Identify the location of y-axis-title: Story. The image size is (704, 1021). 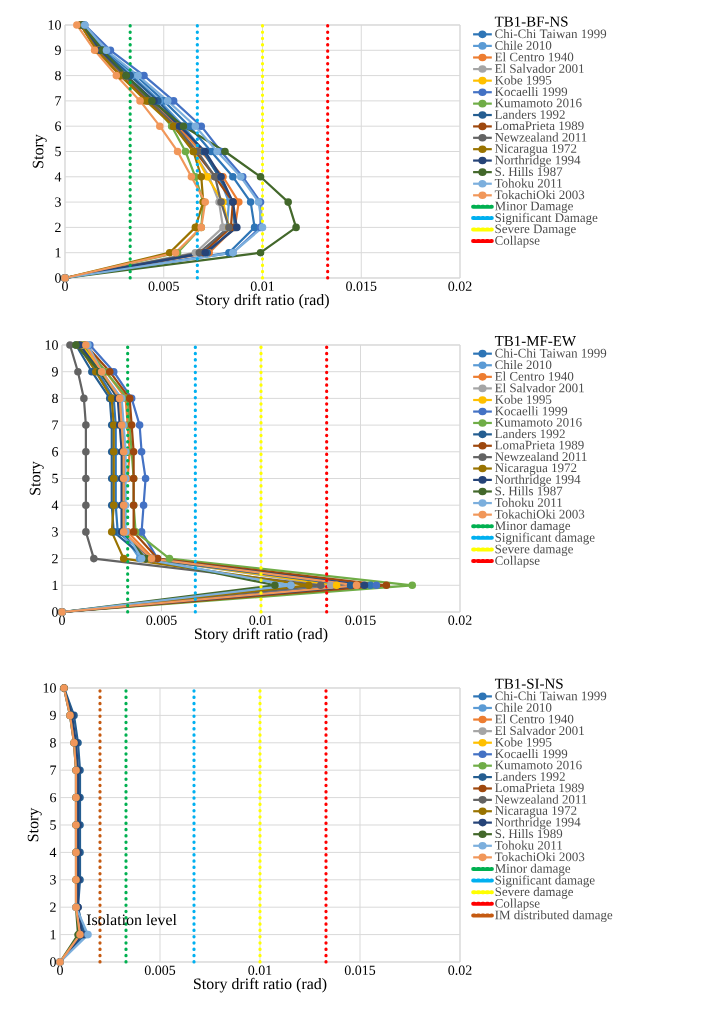
(36, 478).